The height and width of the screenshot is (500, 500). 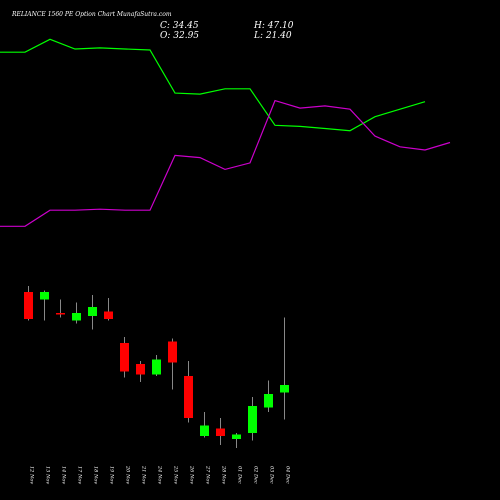 I want to click on x-tick-label: 13 Nov, so click(x=48, y=475).